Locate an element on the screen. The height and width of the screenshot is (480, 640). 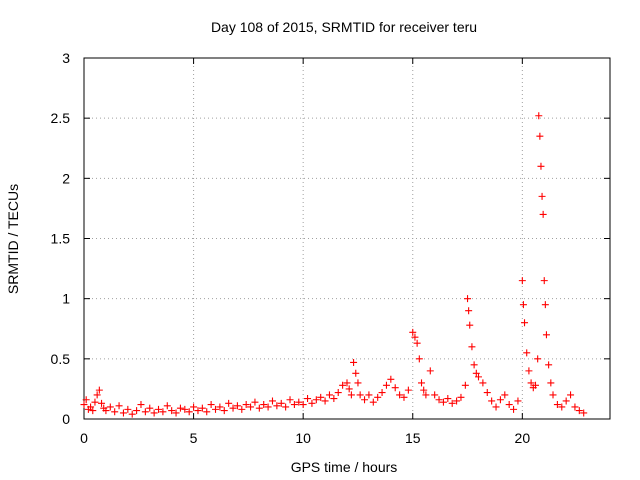
x-tick-label: 0 is located at coordinates (84, 438).